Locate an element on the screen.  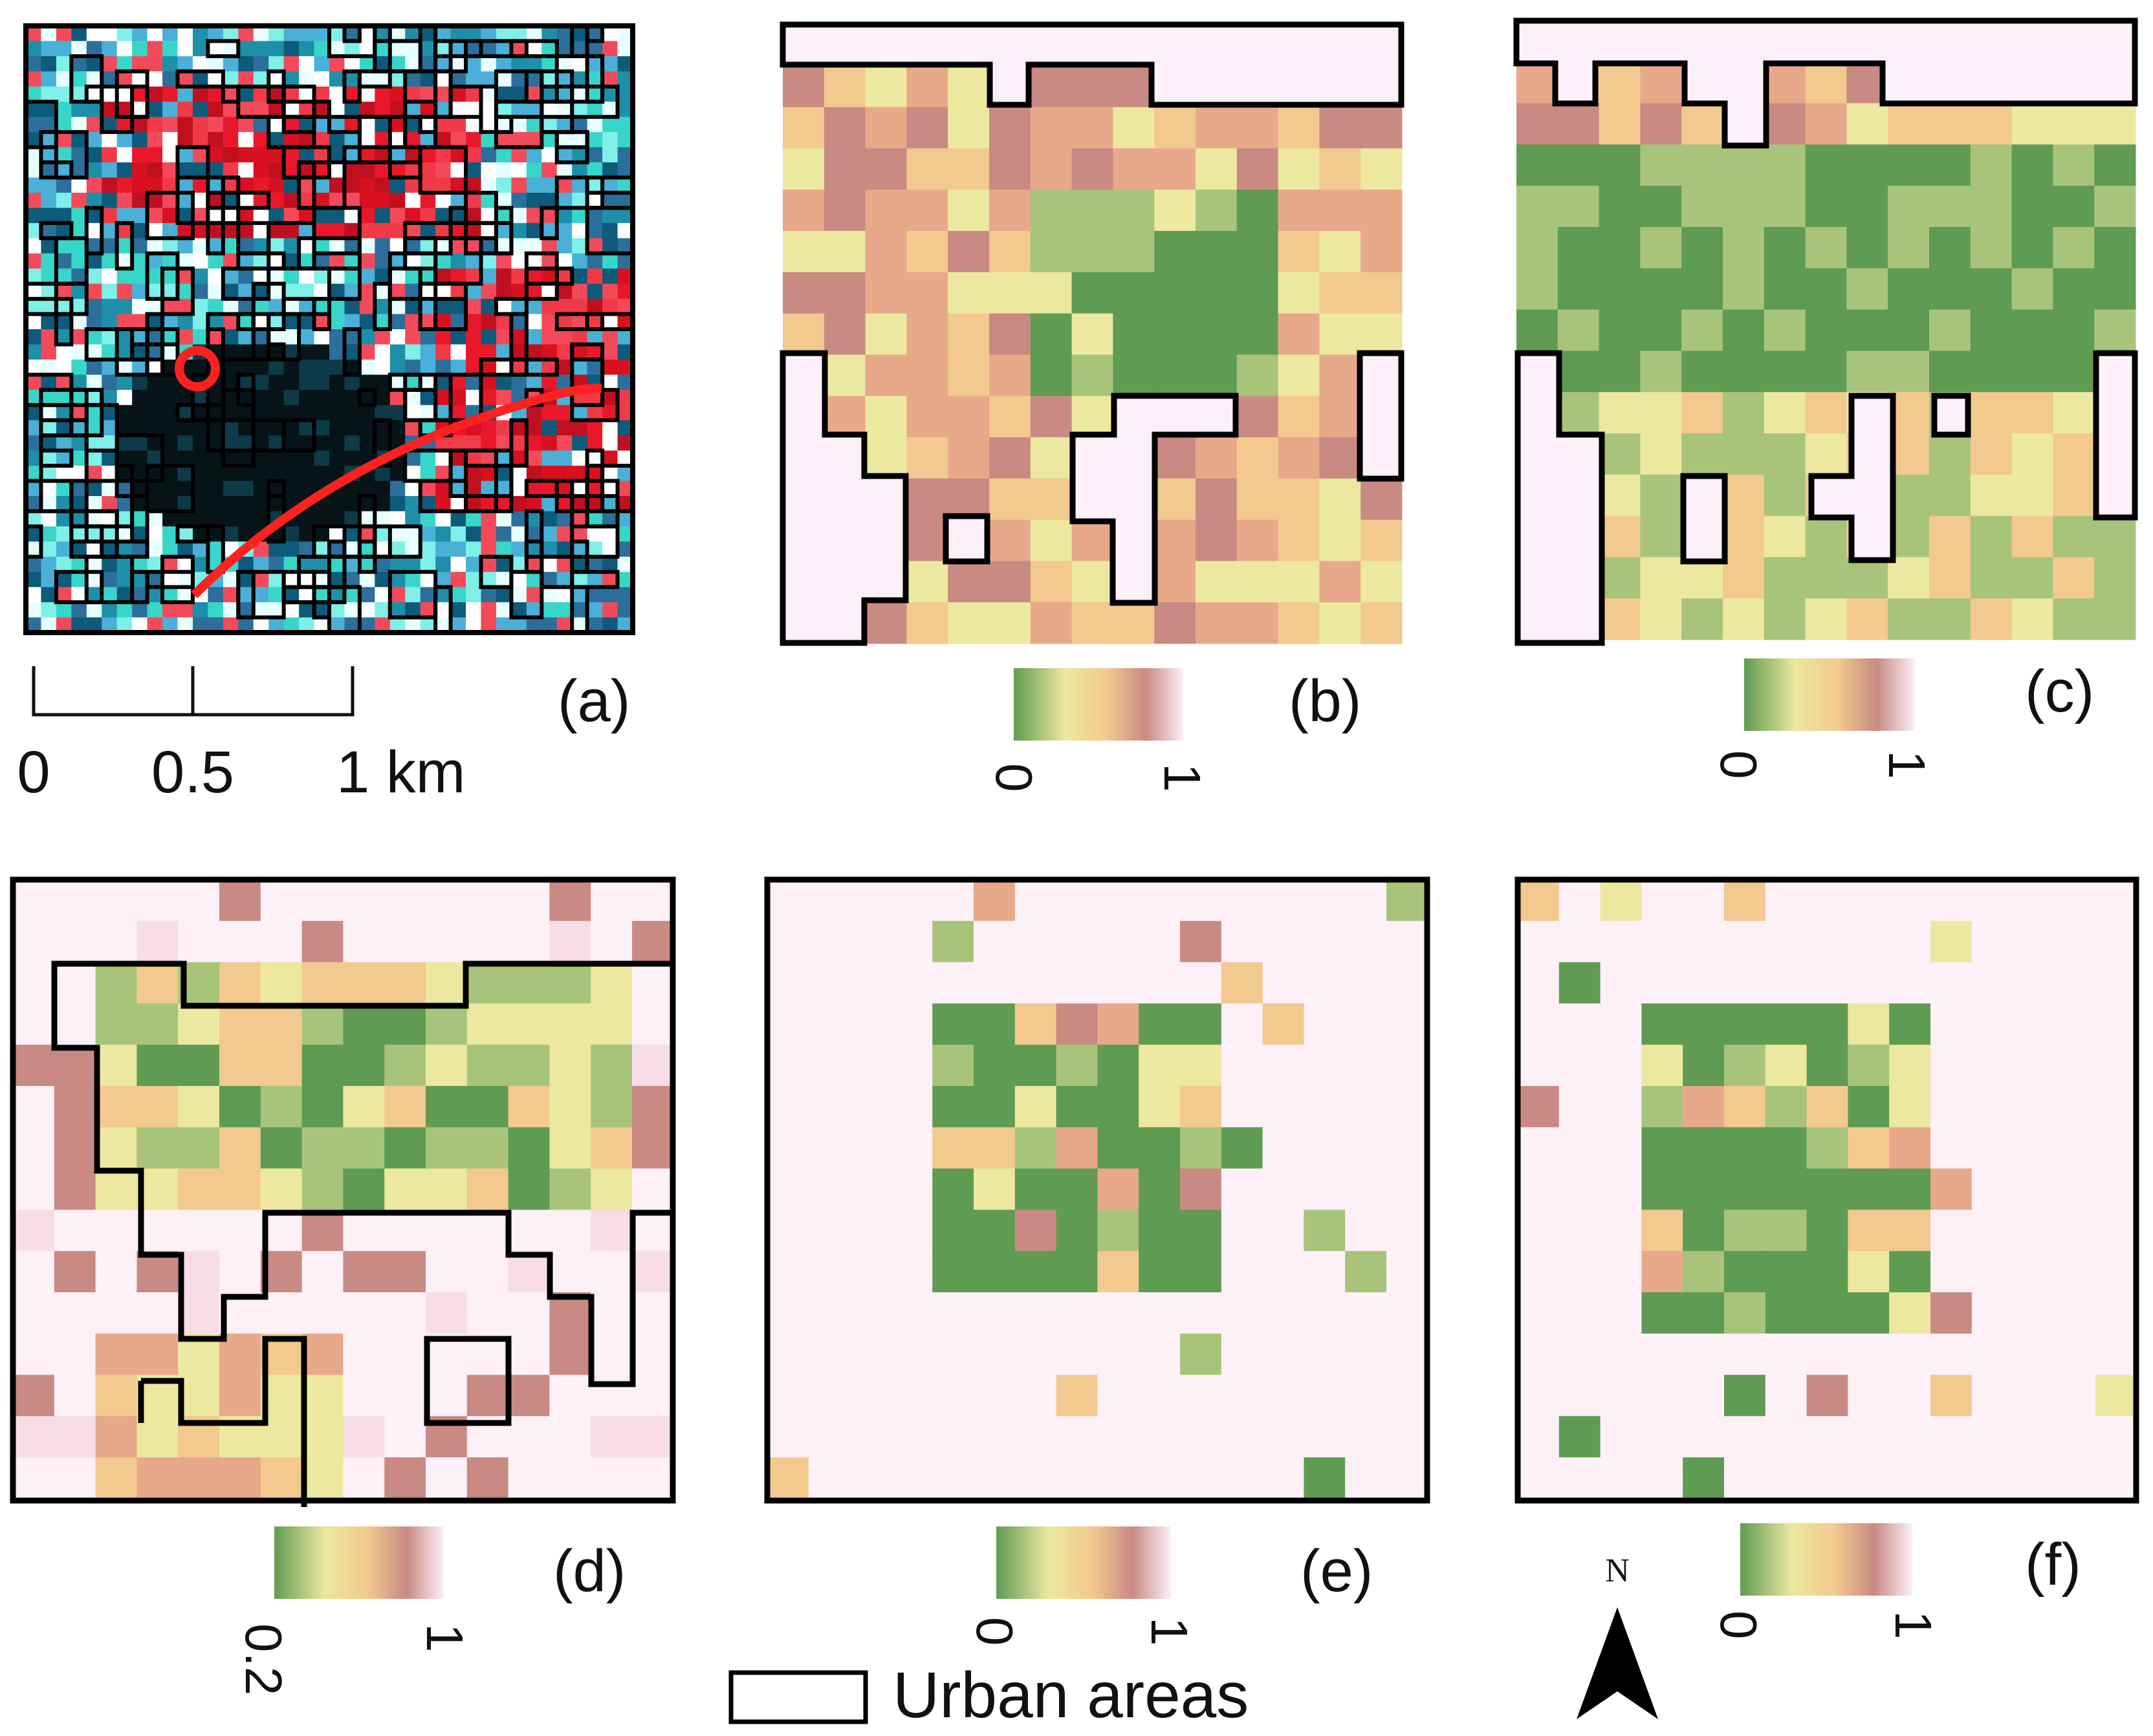
panel-d-boundaries is located at coordinates (343, 1191).